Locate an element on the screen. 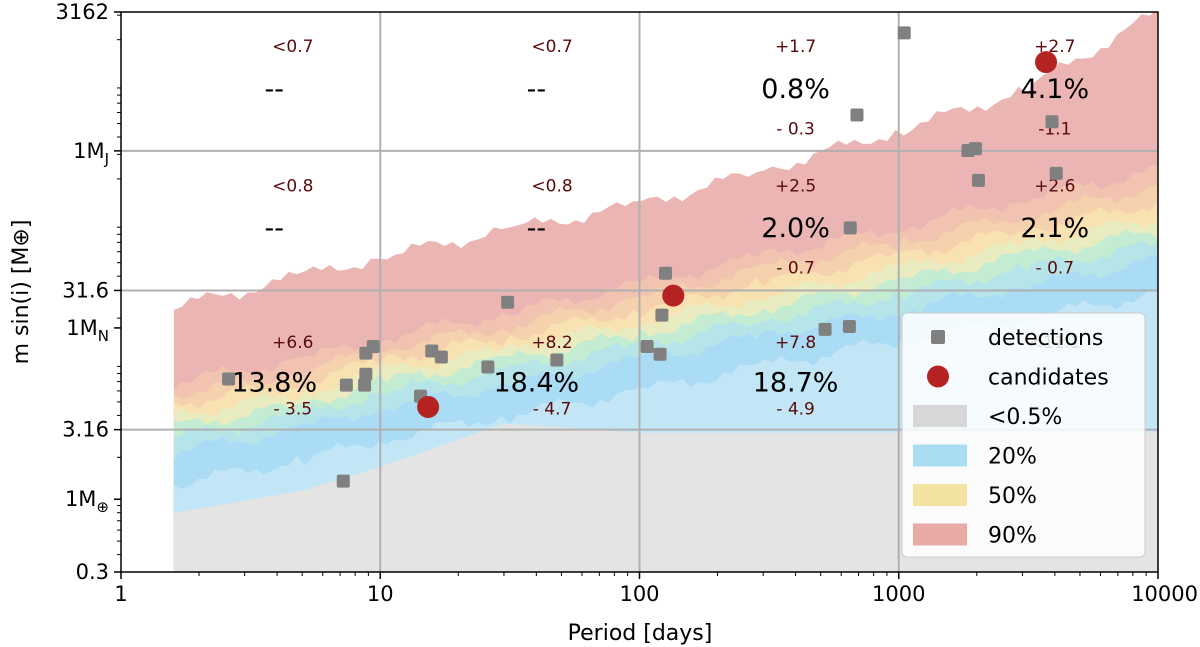 The width and height of the screenshot is (1200, 647). occurrence-upper-error: +2.6 is located at coordinates (1054, 186).